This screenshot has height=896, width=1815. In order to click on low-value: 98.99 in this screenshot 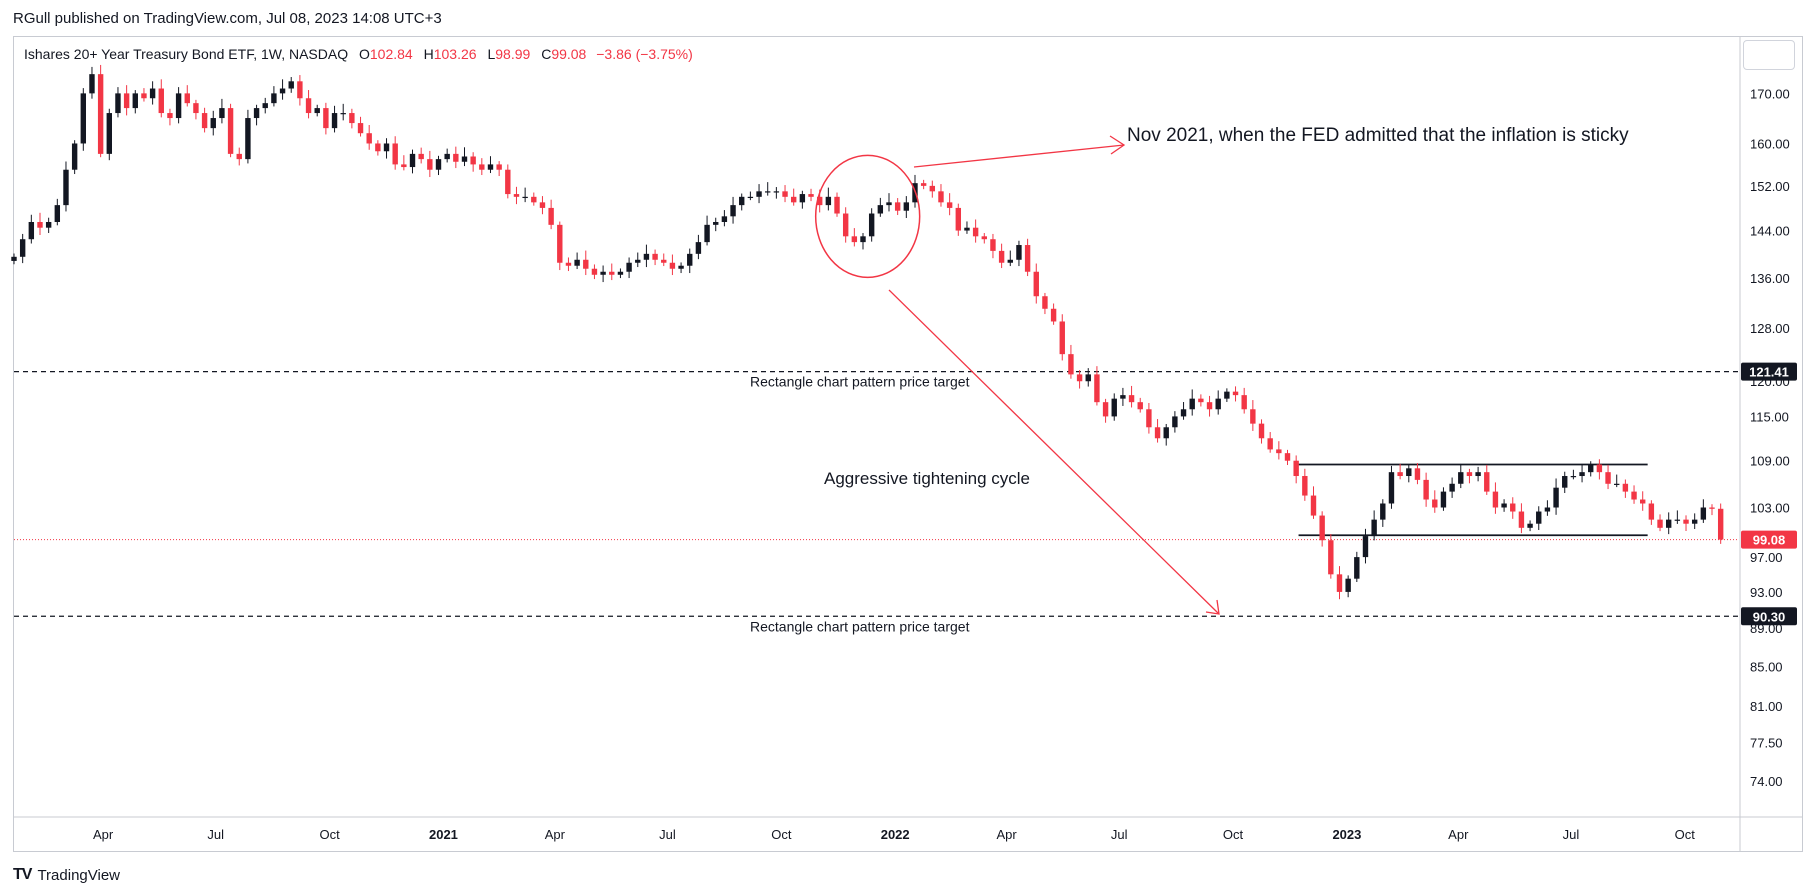, I will do `click(513, 54)`.